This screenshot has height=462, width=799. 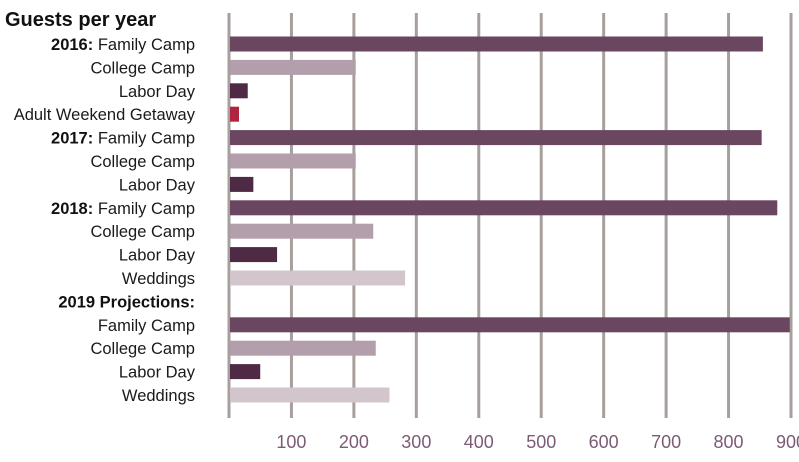 I want to click on x-tick-label: 200, so click(x=354, y=442).